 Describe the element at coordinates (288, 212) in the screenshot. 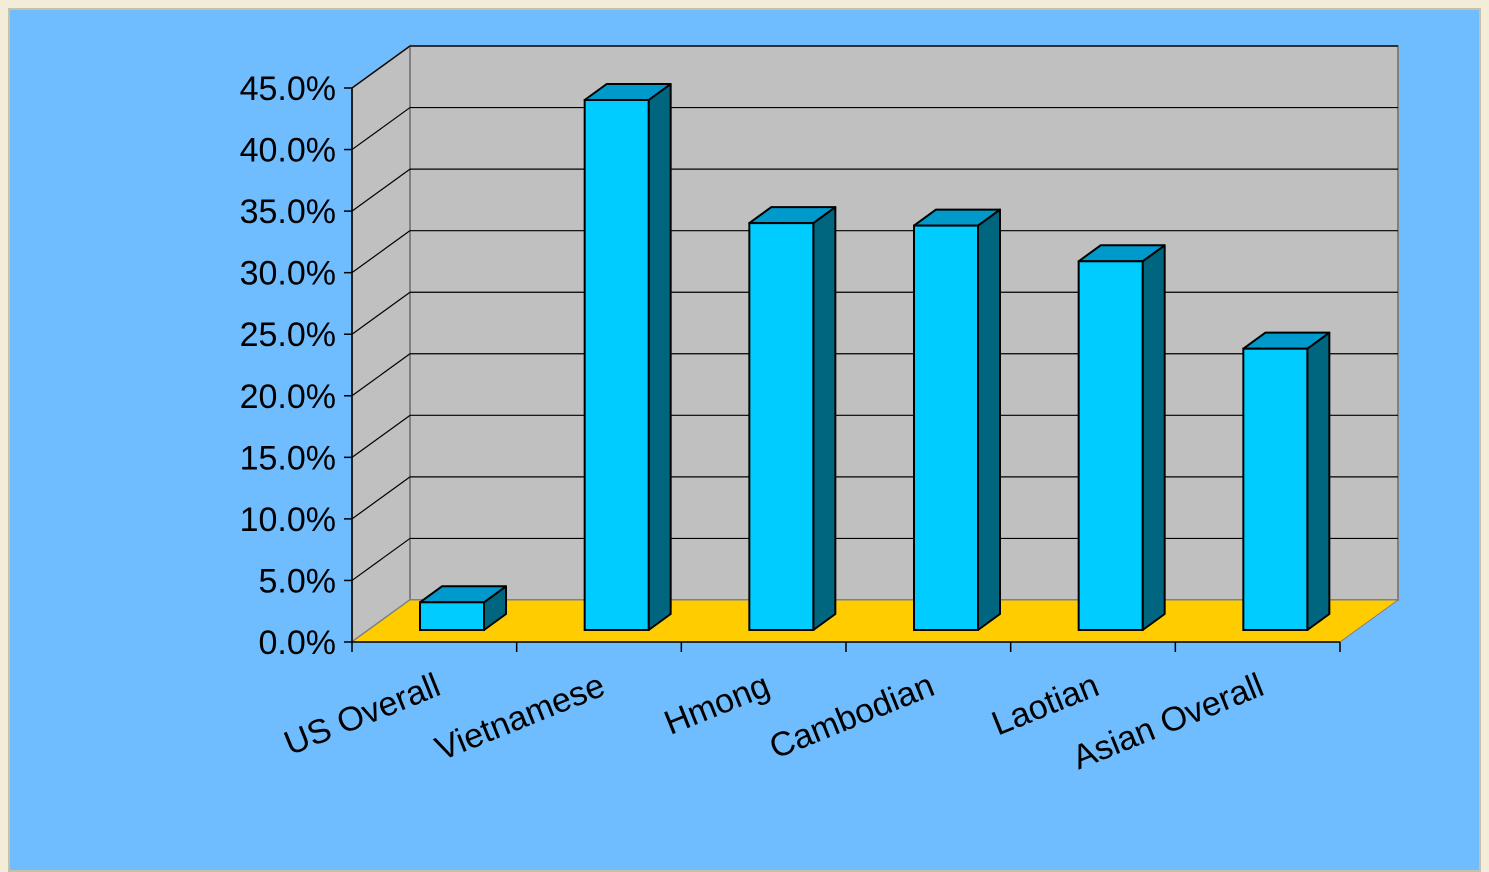

I see `y-tick-label: 35.0%` at that location.